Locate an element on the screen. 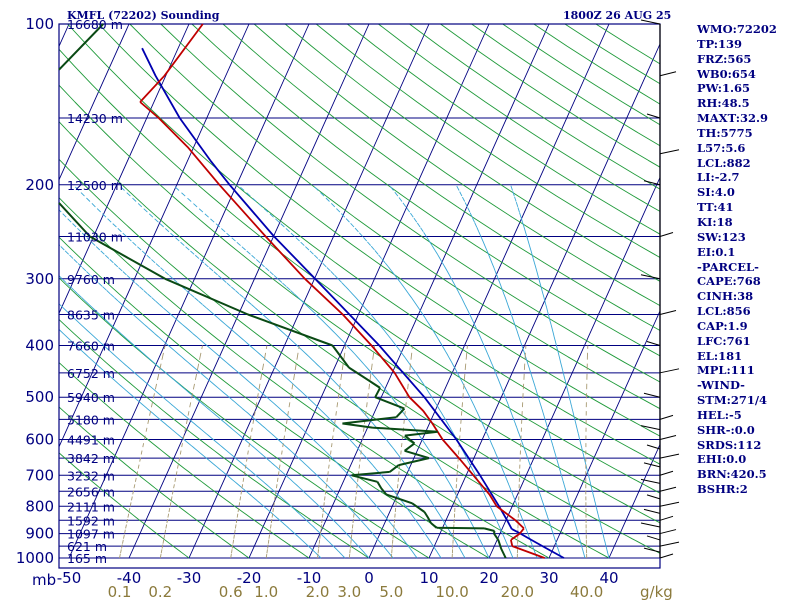  mixing-ratio-label-3.0: 3.0 is located at coordinates (349, 591).